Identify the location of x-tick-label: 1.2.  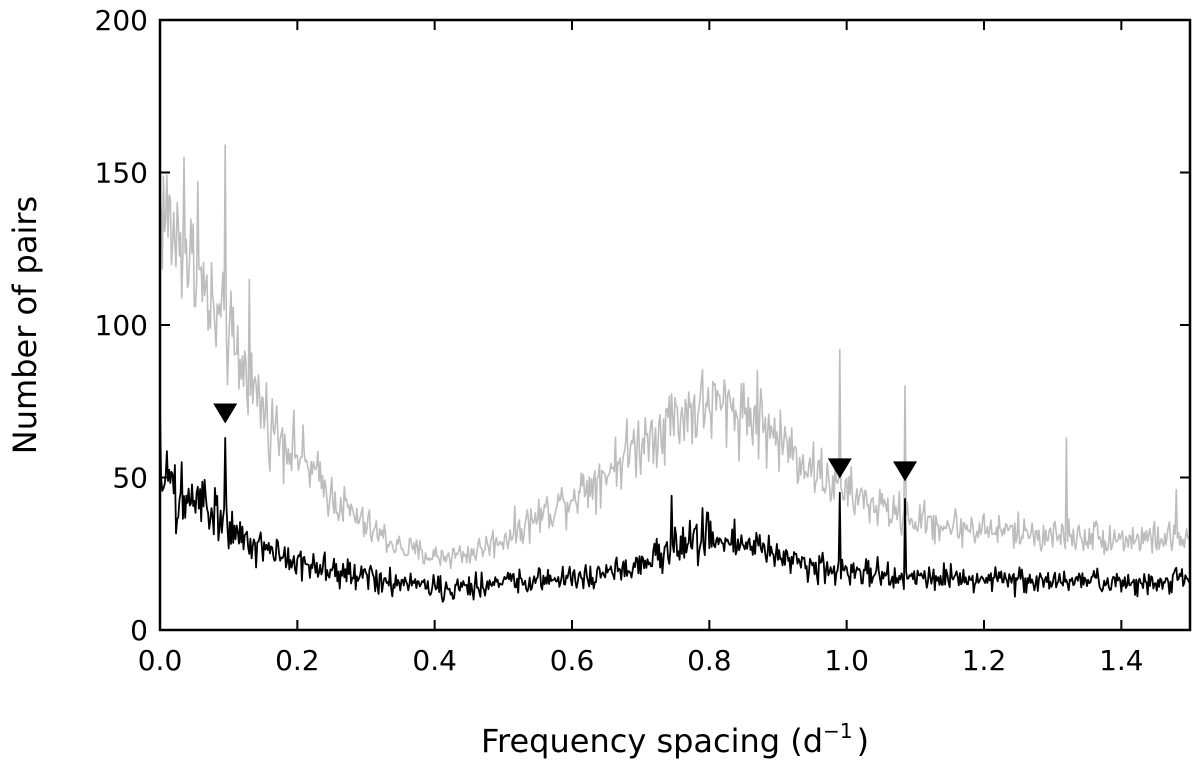
(984, 660).